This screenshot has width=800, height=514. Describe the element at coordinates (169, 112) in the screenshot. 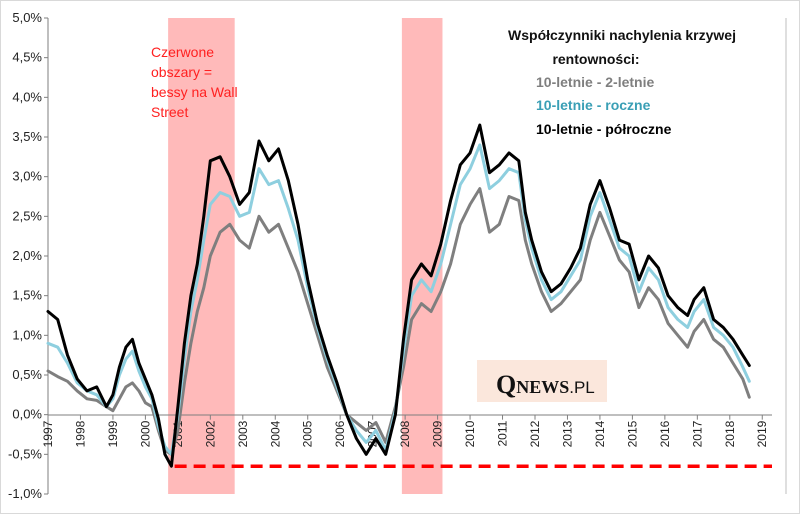

I see `annotation-line-4: Street` at that location.